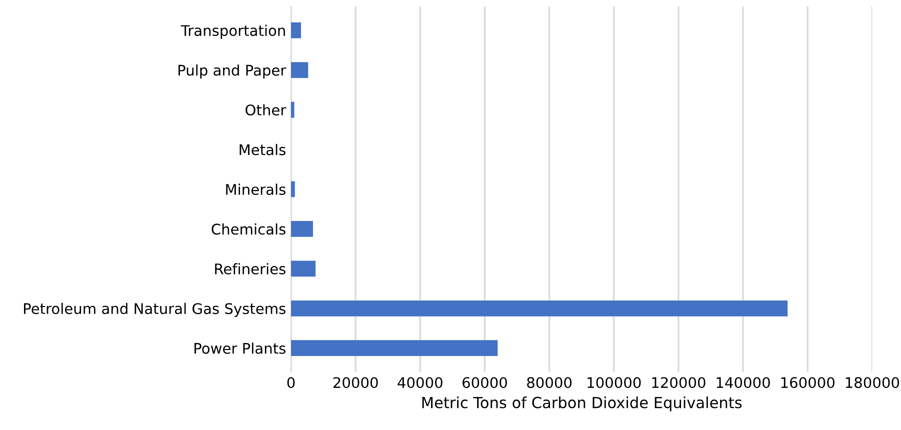 Image resolution: width=901 pixels, height=430 pixels. I want to click on x-tick-label: 40000, so click(420, 382).